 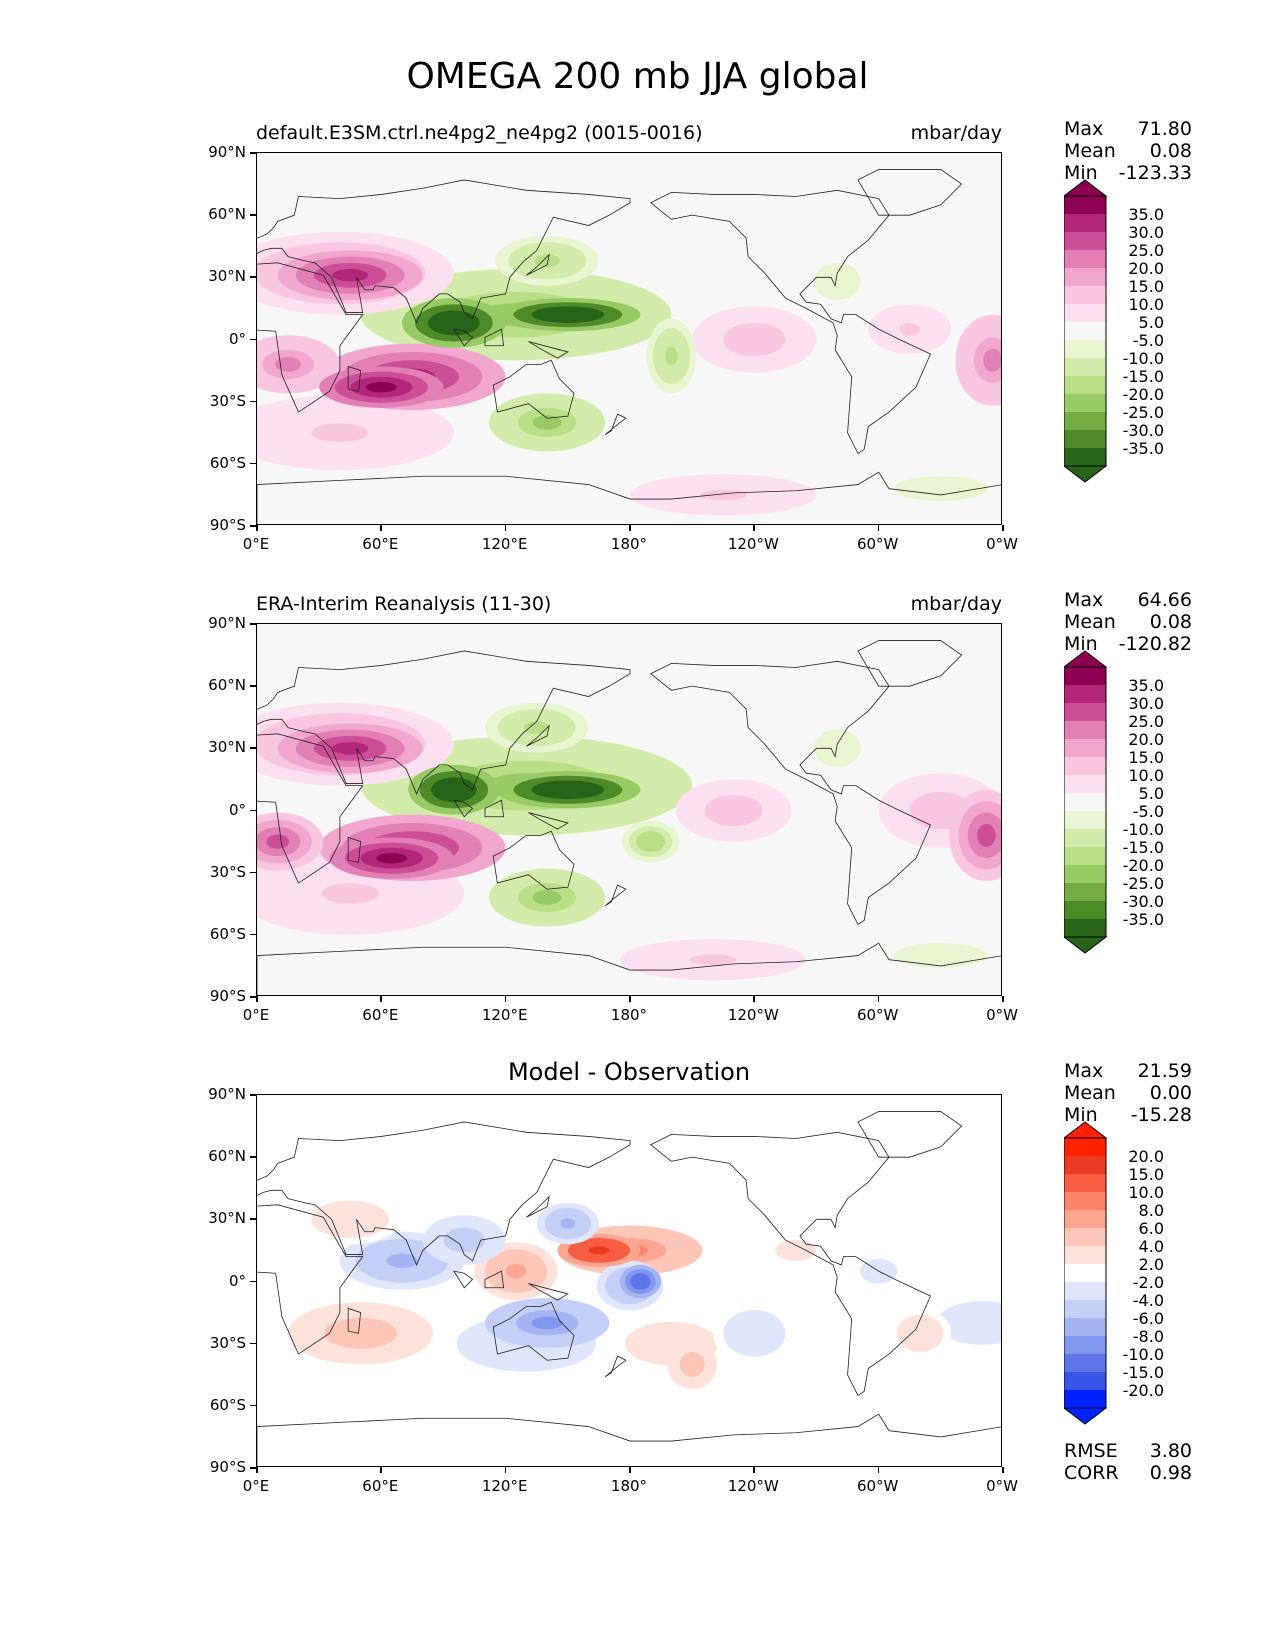 What do you see at coordinates (1164, 1071) in the screenshot?
I see `stat-max: 21.59` at bounding box center [1164, 1071].